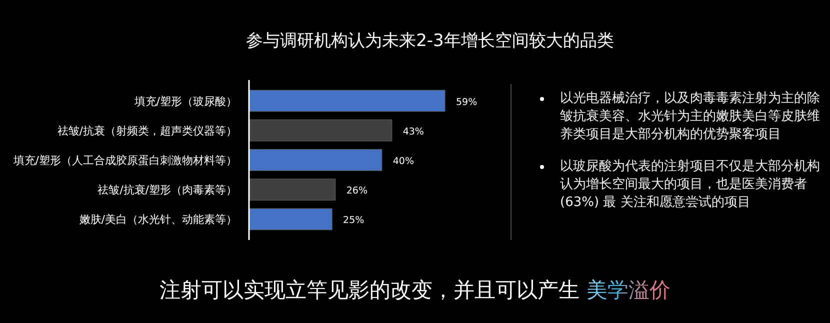 The width and height of the screenshot is (830, 323). I want to click on text: 美学溢价, so click(628, 290).